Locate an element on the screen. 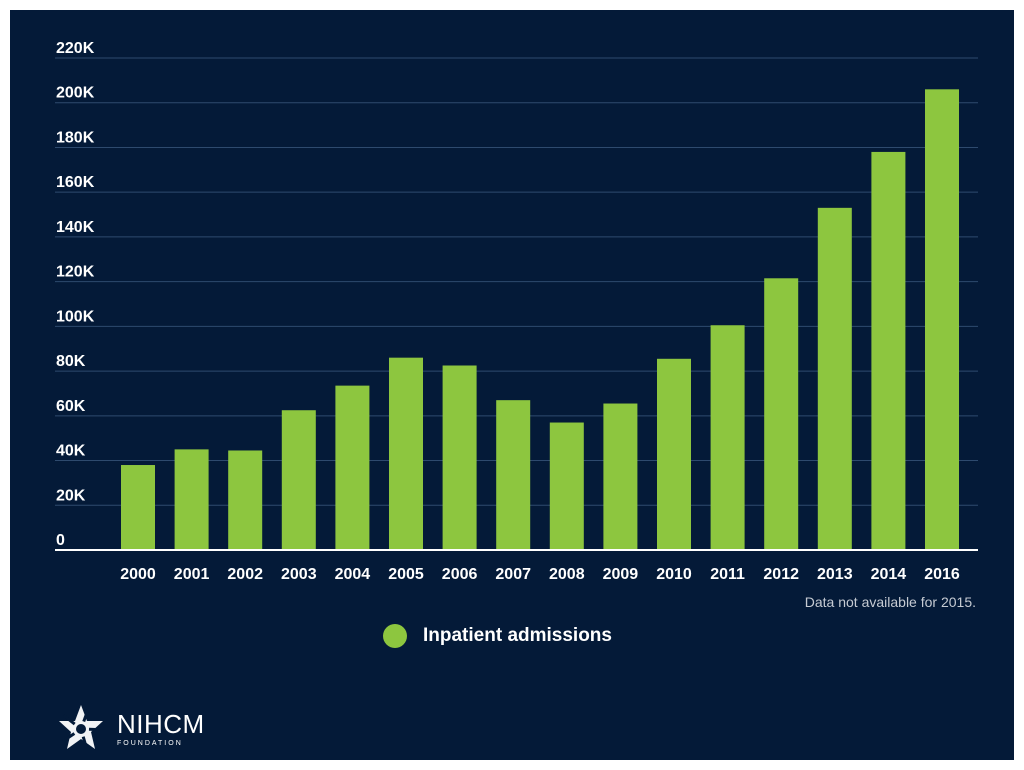  y-tick-label: 80K is located at coordinates (71, 361).